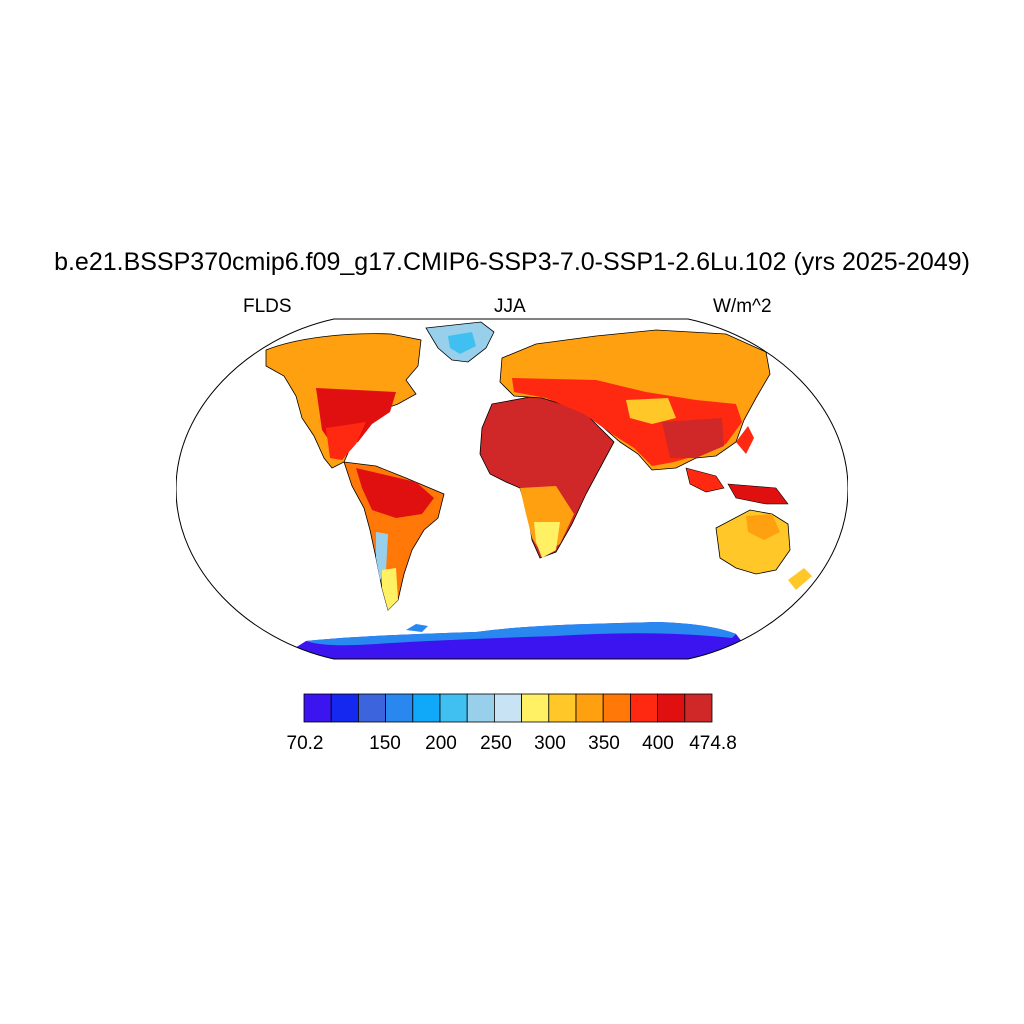 This screenshot has width=1024, height=1024. What do you see at coordinates (394, 536) in the screenshot?
I see `south-america-region` at bounding box center [394, 536].